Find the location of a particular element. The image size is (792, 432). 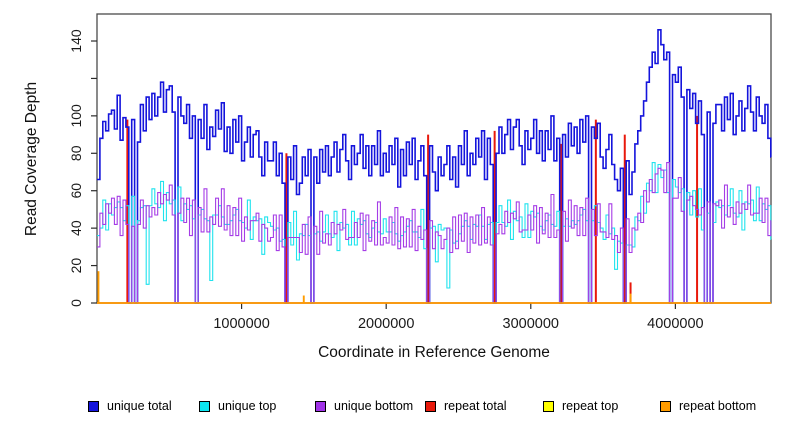

x-axis-title: Coordinate in Reference Genome is located at coordinates (434, 352).